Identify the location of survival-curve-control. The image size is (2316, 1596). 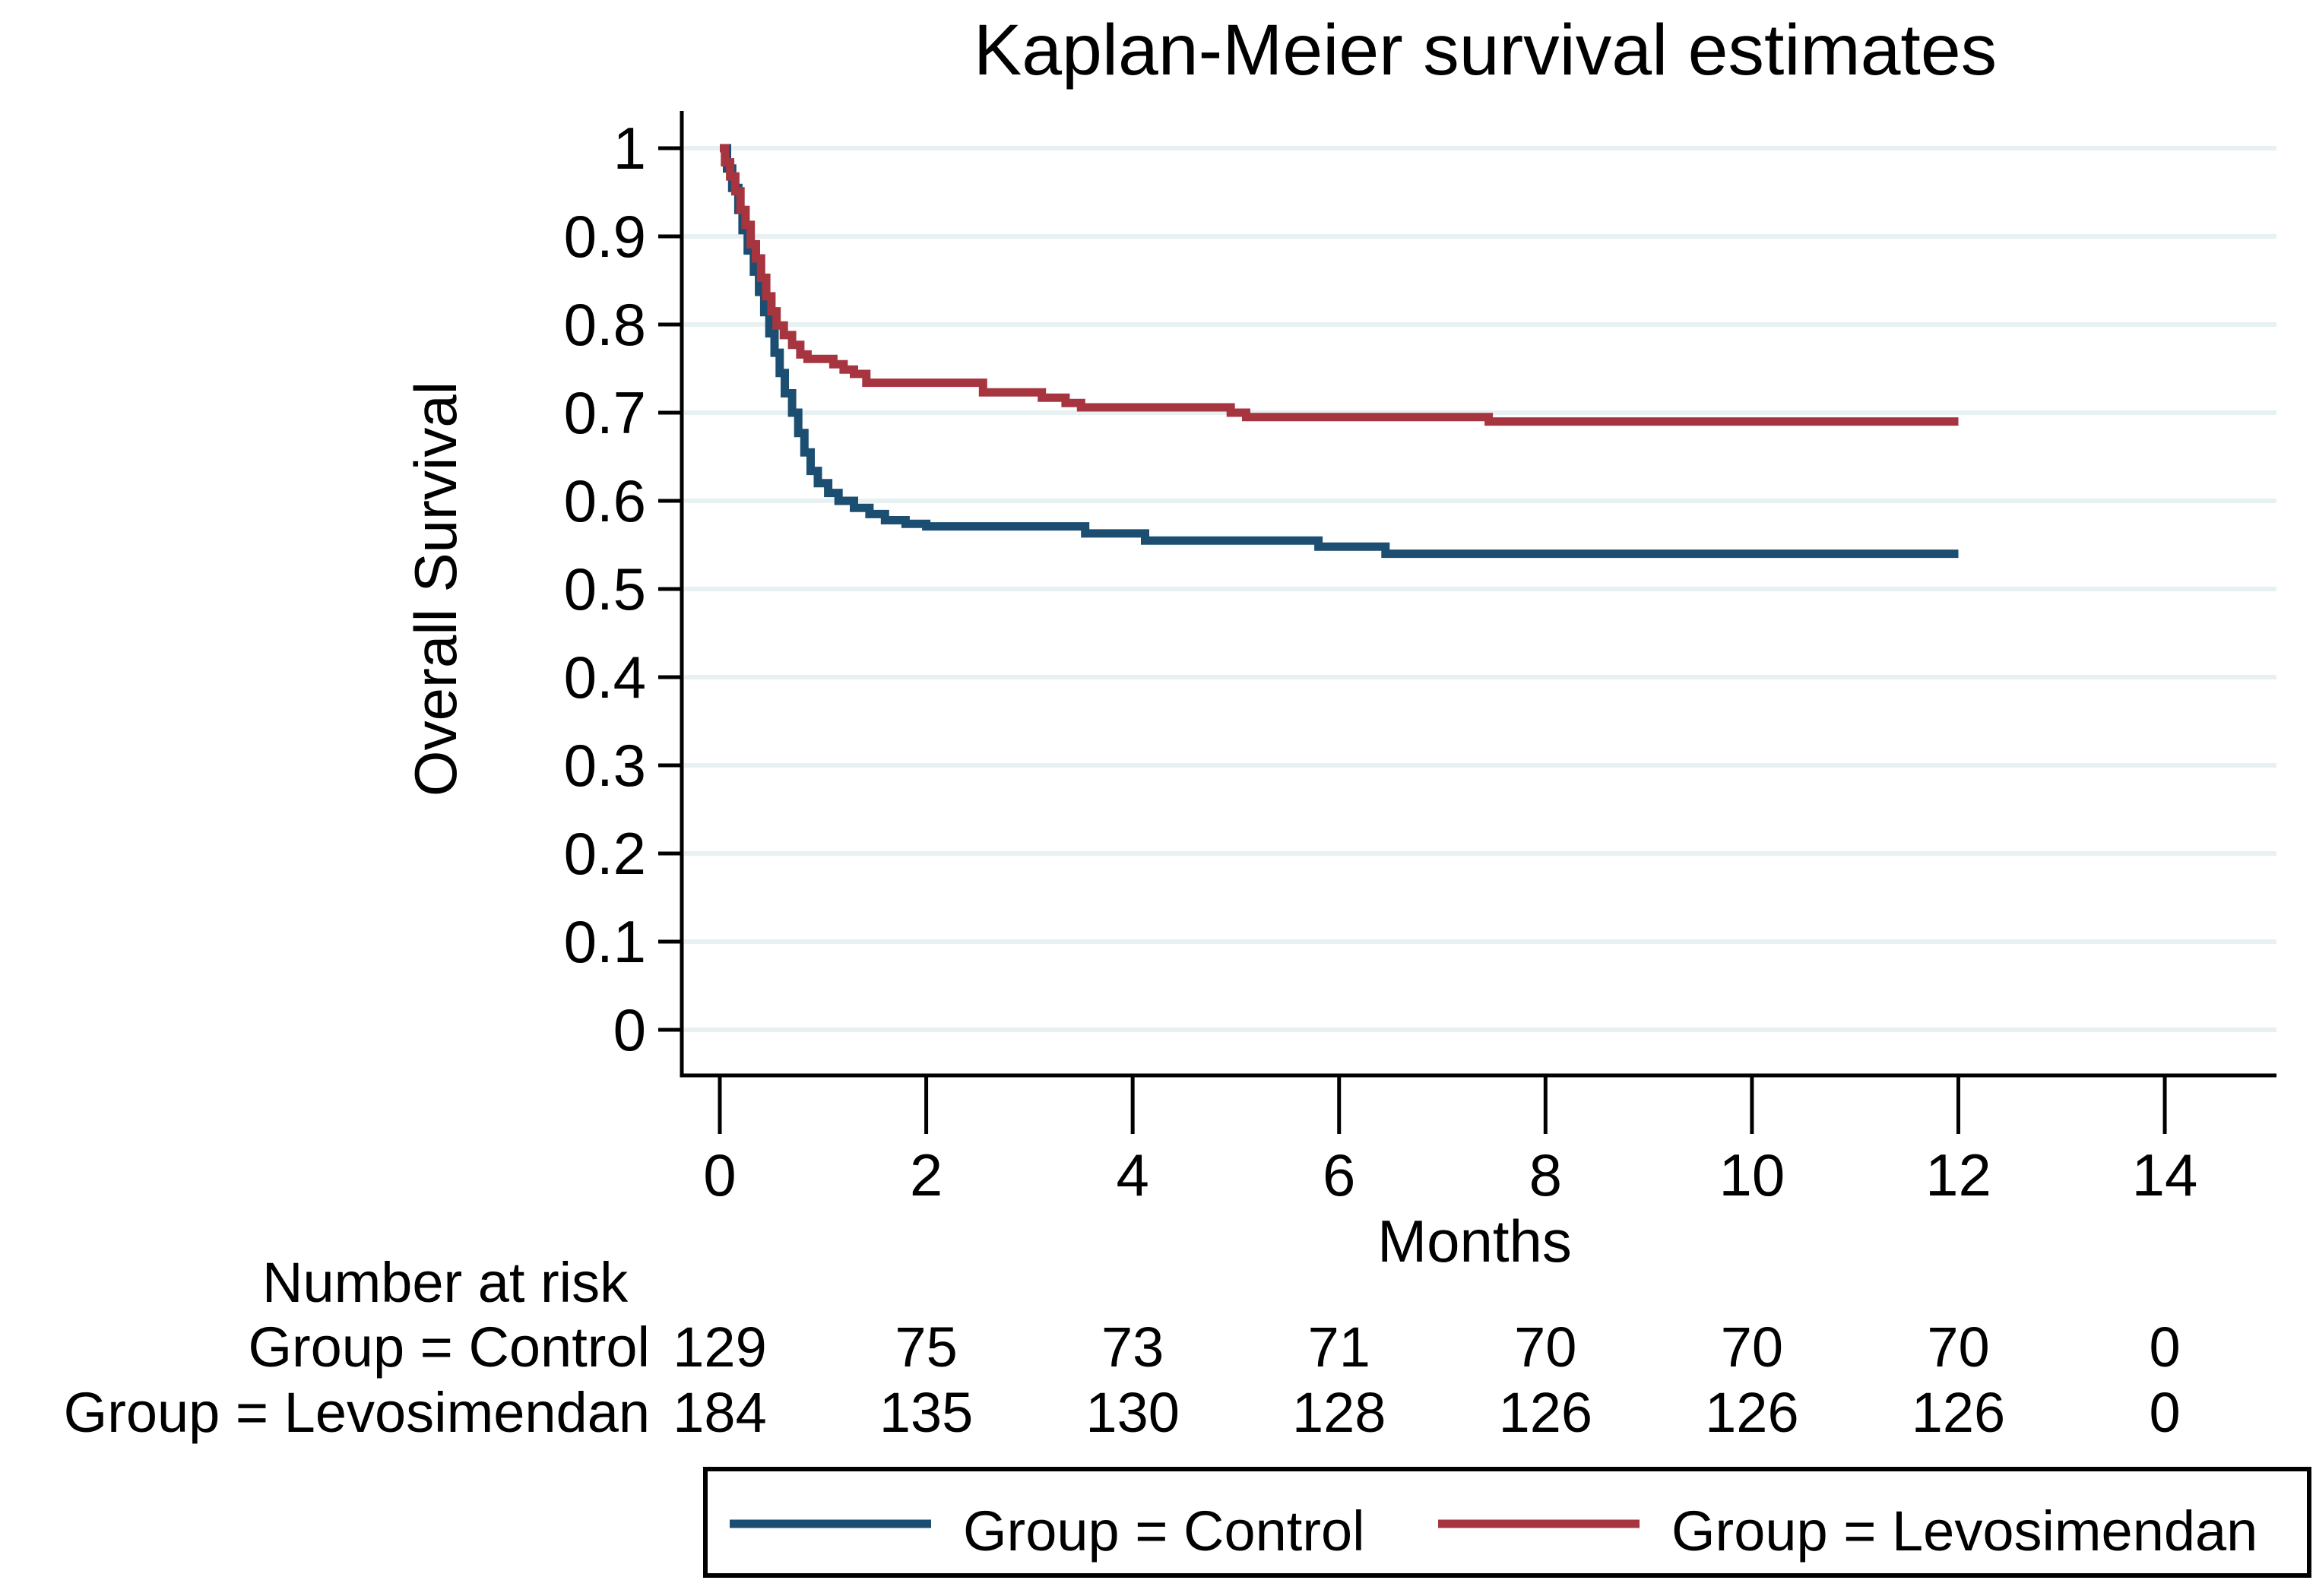
(1339, 352).